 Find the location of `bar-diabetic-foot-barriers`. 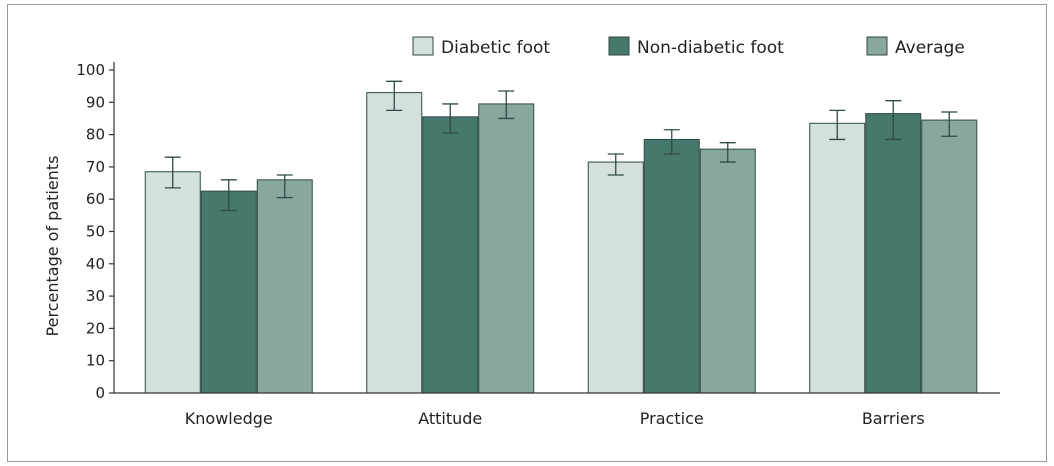

bar-diabetic-foot-barriers is located at coordinates (837, 258).